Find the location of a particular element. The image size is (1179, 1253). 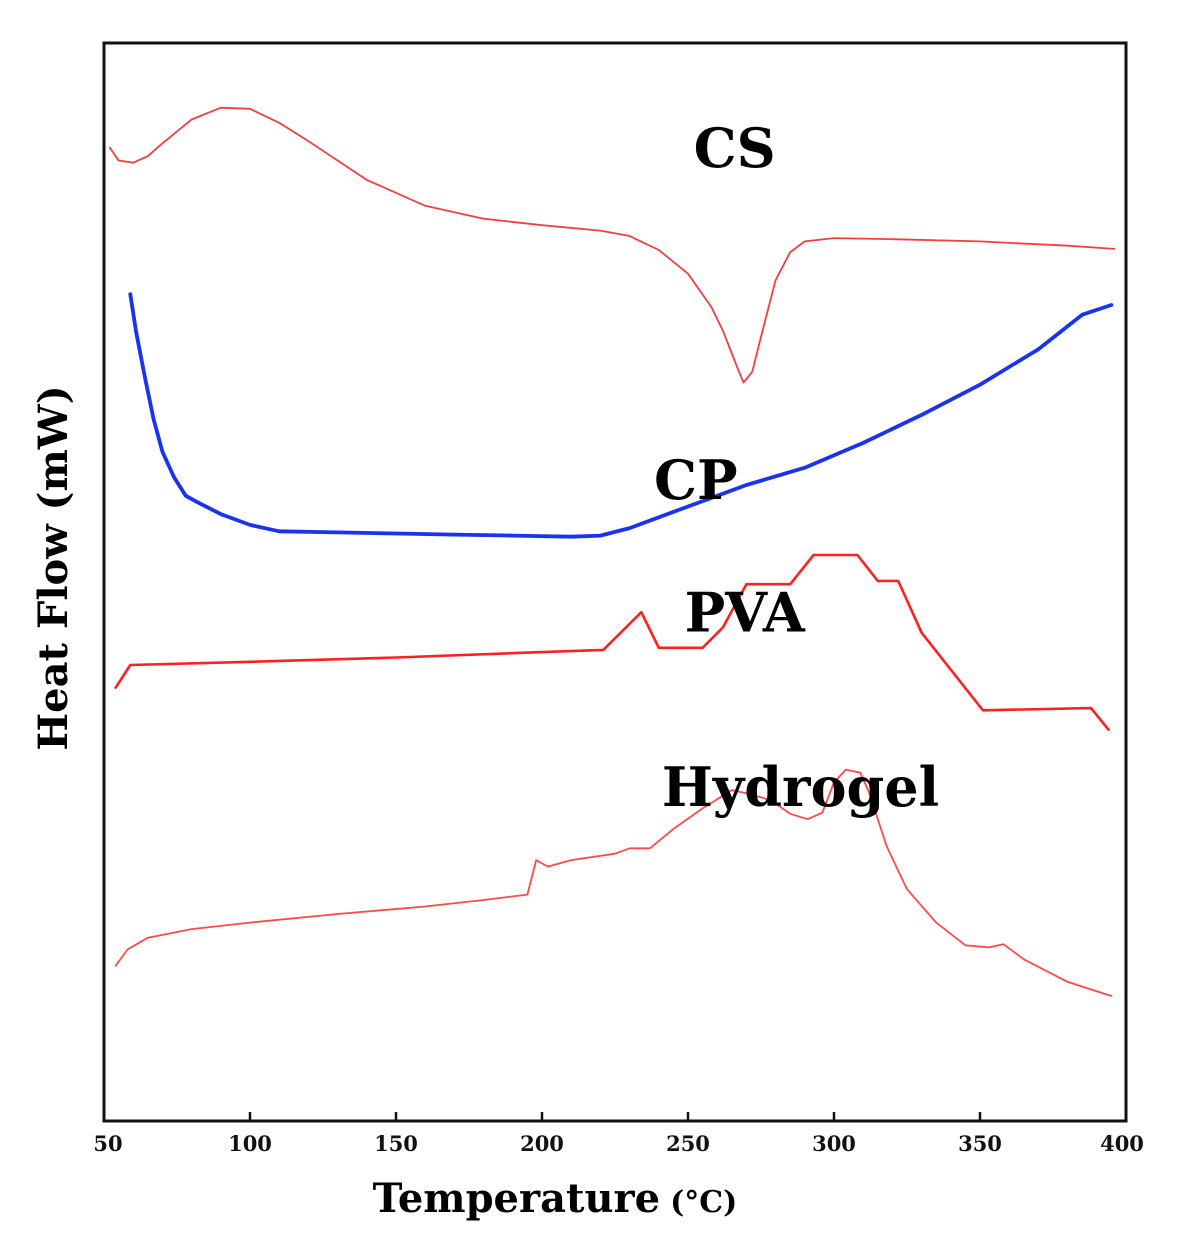

series-label-cs: CS is located at coordinates (735, 148).